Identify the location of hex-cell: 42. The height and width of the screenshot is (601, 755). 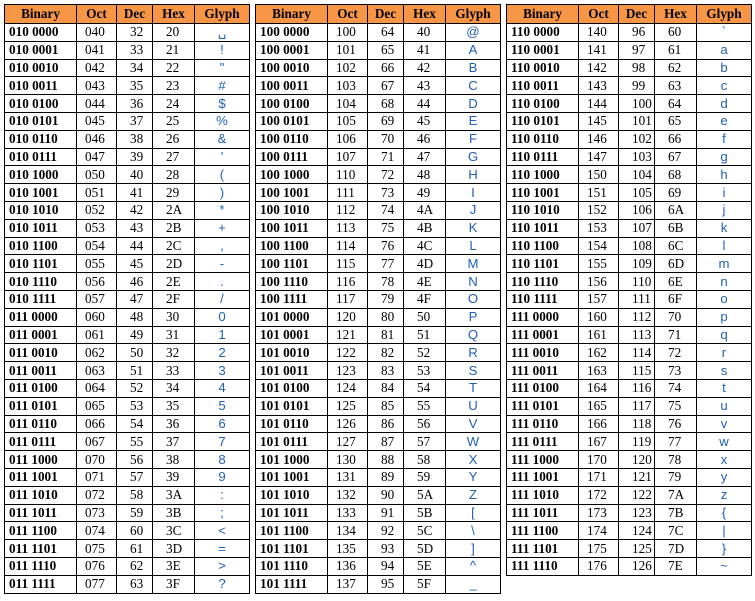
(424, 68).